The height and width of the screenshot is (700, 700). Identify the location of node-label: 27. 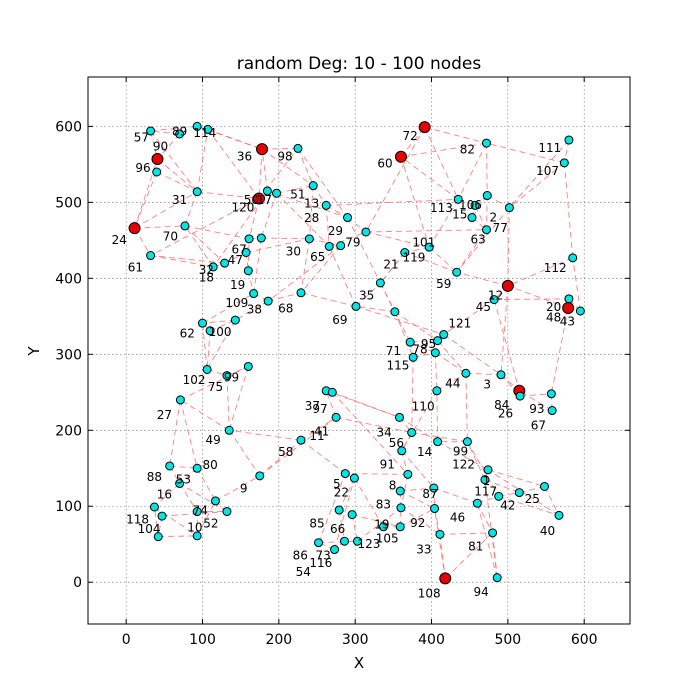
(164, 415).